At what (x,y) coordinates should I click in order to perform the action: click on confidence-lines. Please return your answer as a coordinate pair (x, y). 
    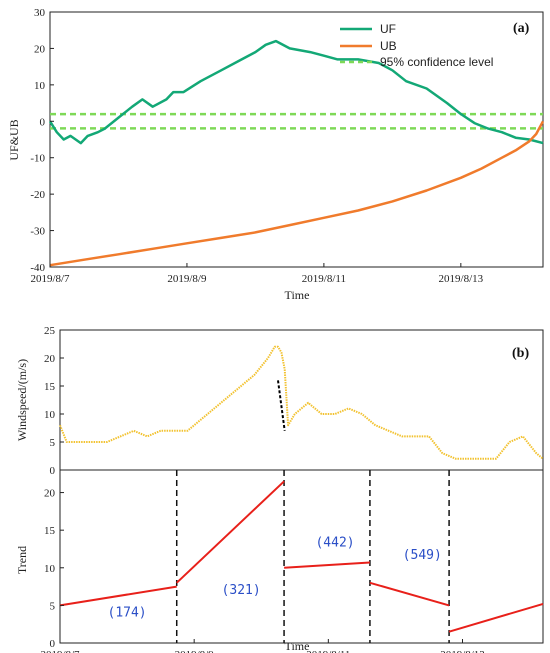
    Looking at the image, I should click on (296, 121).